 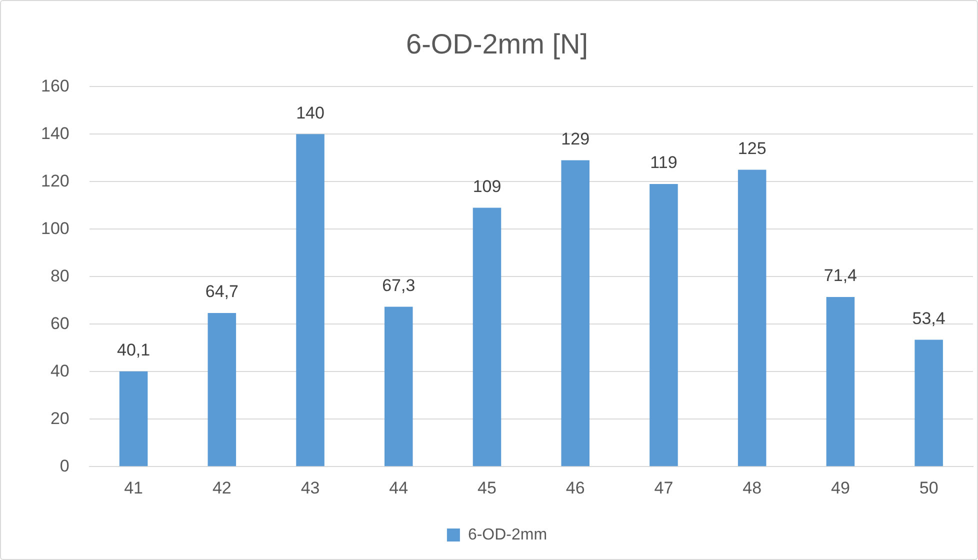 I want to click on y-tick-label: 20, so click(x=60, y=418).